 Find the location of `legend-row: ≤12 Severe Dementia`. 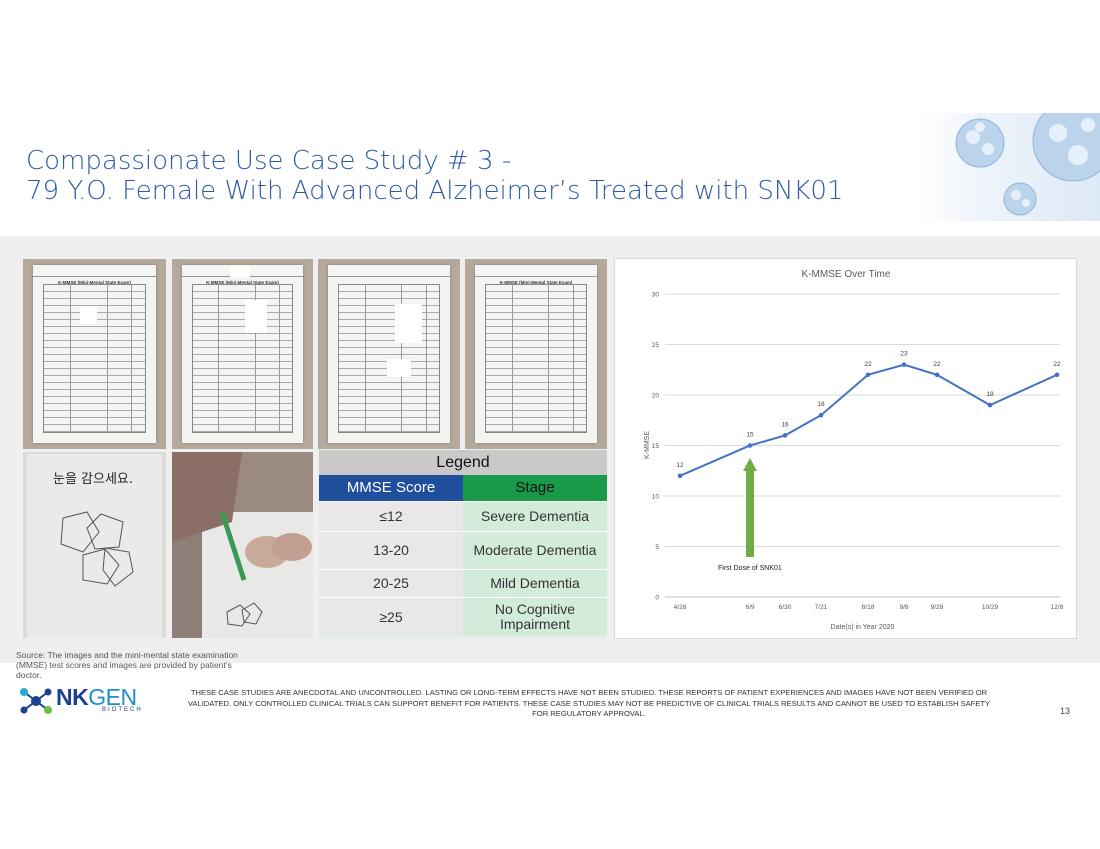

legend-row: ≤12 Severe Dementia is located at coordinates (463, 516).